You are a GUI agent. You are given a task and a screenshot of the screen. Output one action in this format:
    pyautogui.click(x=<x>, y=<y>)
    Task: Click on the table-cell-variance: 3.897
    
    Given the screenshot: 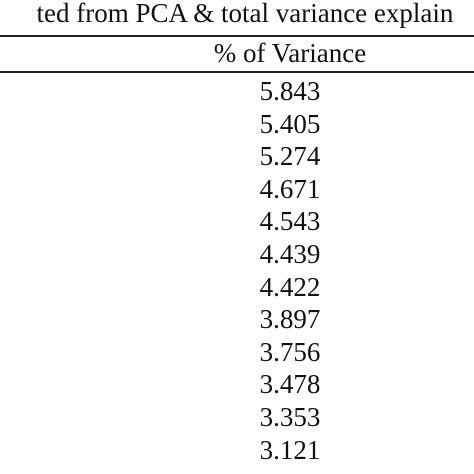 What is the action you would take?
    pyautogui.click(x=290, y=319)
    